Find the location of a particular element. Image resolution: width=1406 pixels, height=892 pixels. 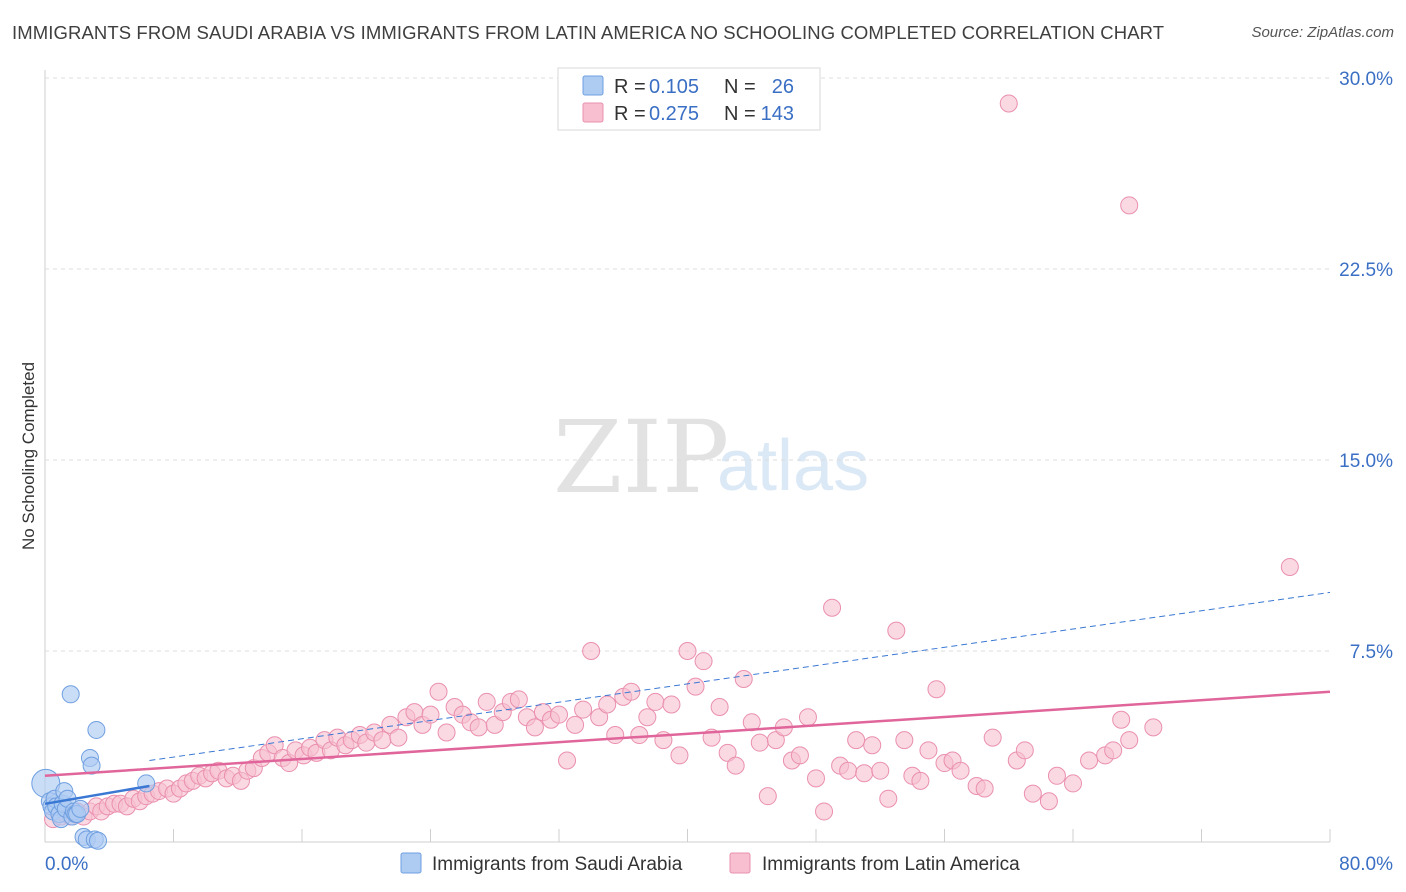

x-ticks is located at coordinates (687, 835).